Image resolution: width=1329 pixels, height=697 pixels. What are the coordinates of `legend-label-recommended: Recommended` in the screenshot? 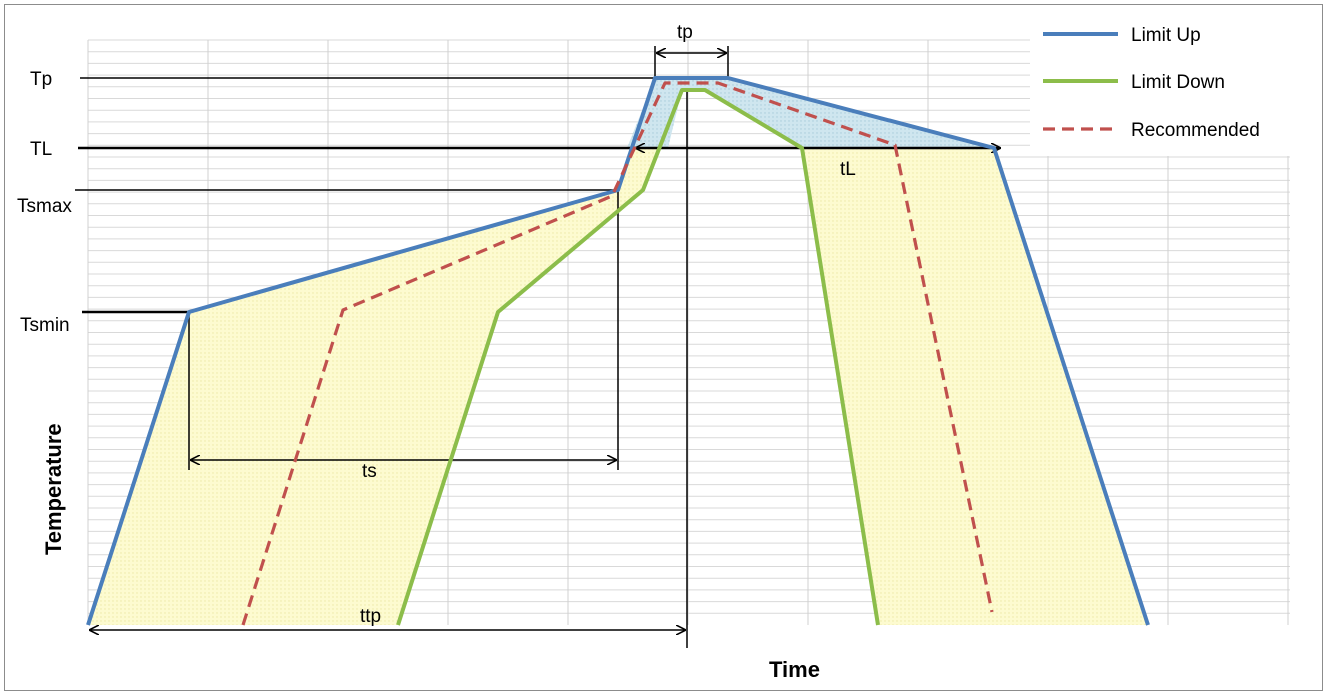 It's located at (1195, 130).